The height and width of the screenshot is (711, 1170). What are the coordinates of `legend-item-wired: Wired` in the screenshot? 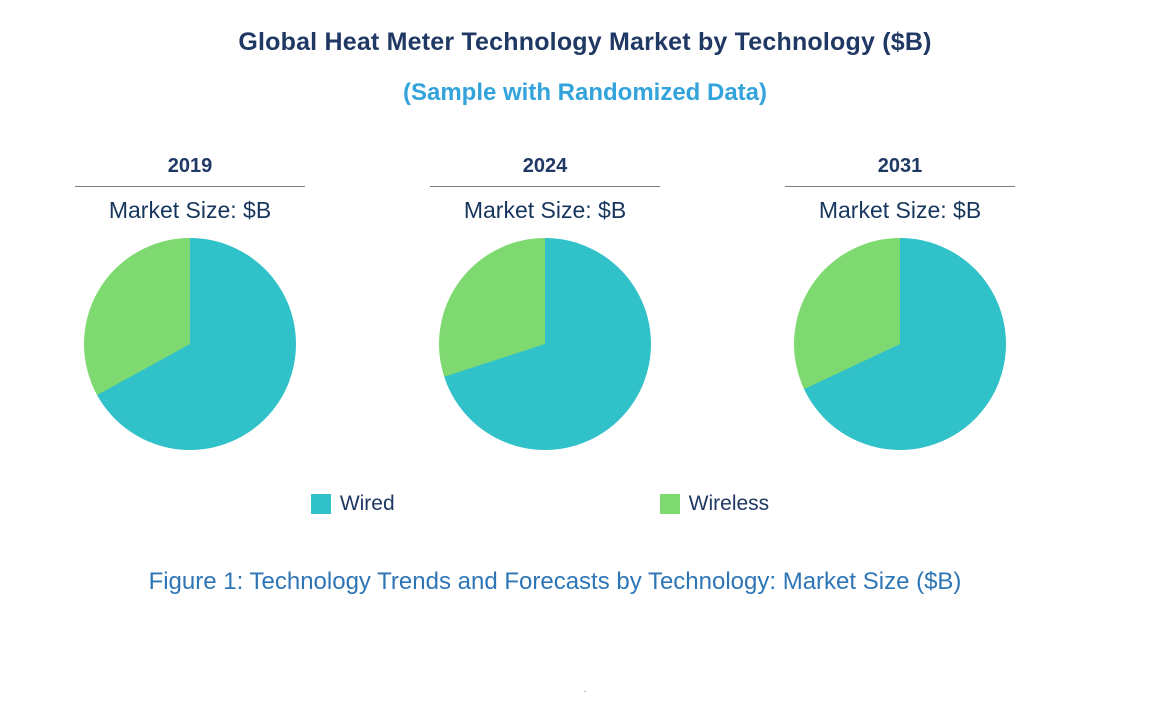 It's located at (352, 504).